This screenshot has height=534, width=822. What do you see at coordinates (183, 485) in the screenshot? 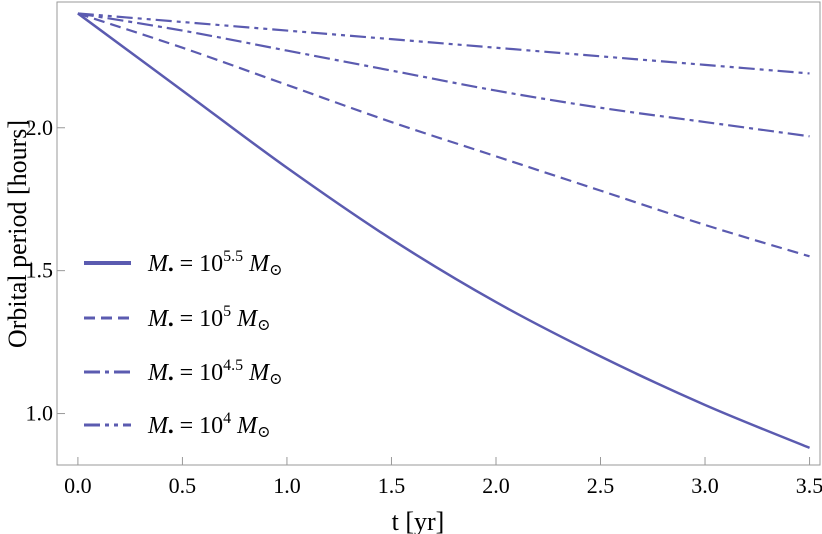
I see `x-tick-label: 0.5` at bounding box center [183, 485].